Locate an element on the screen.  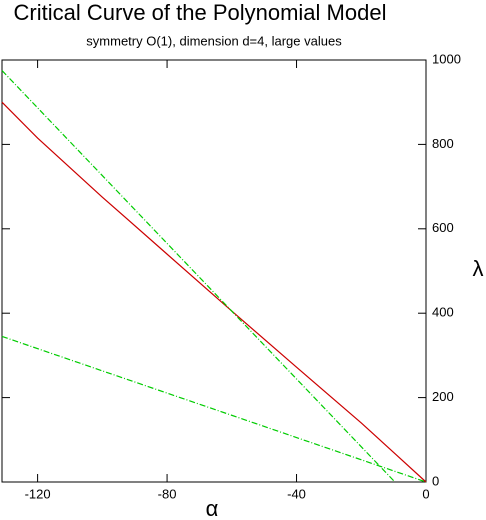
y-tick-label: 600 is located at coordinates (443, 227).